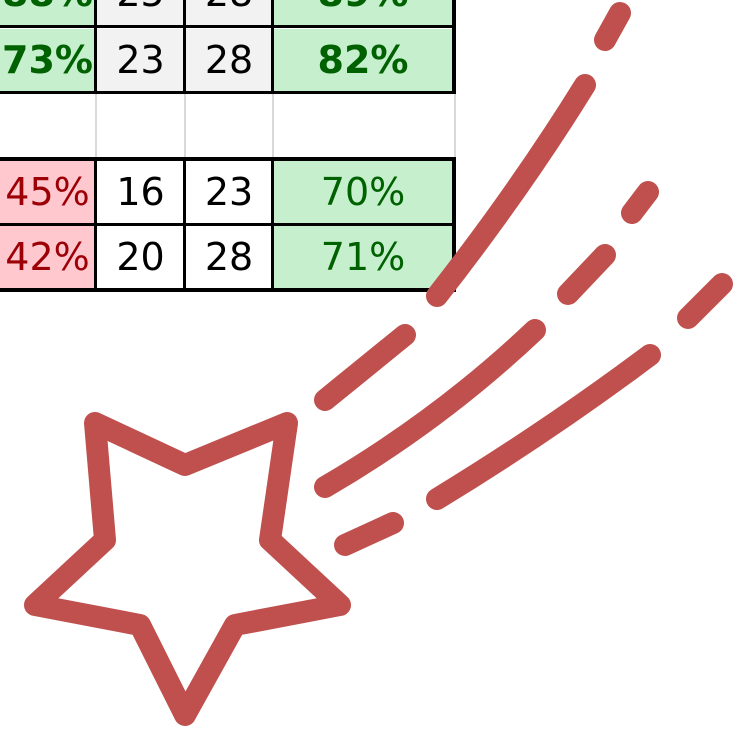 The image size is (735, 736). Describe the element at coordinates (47, 257) in the screenshot. I see `cell: 42%` at that location.